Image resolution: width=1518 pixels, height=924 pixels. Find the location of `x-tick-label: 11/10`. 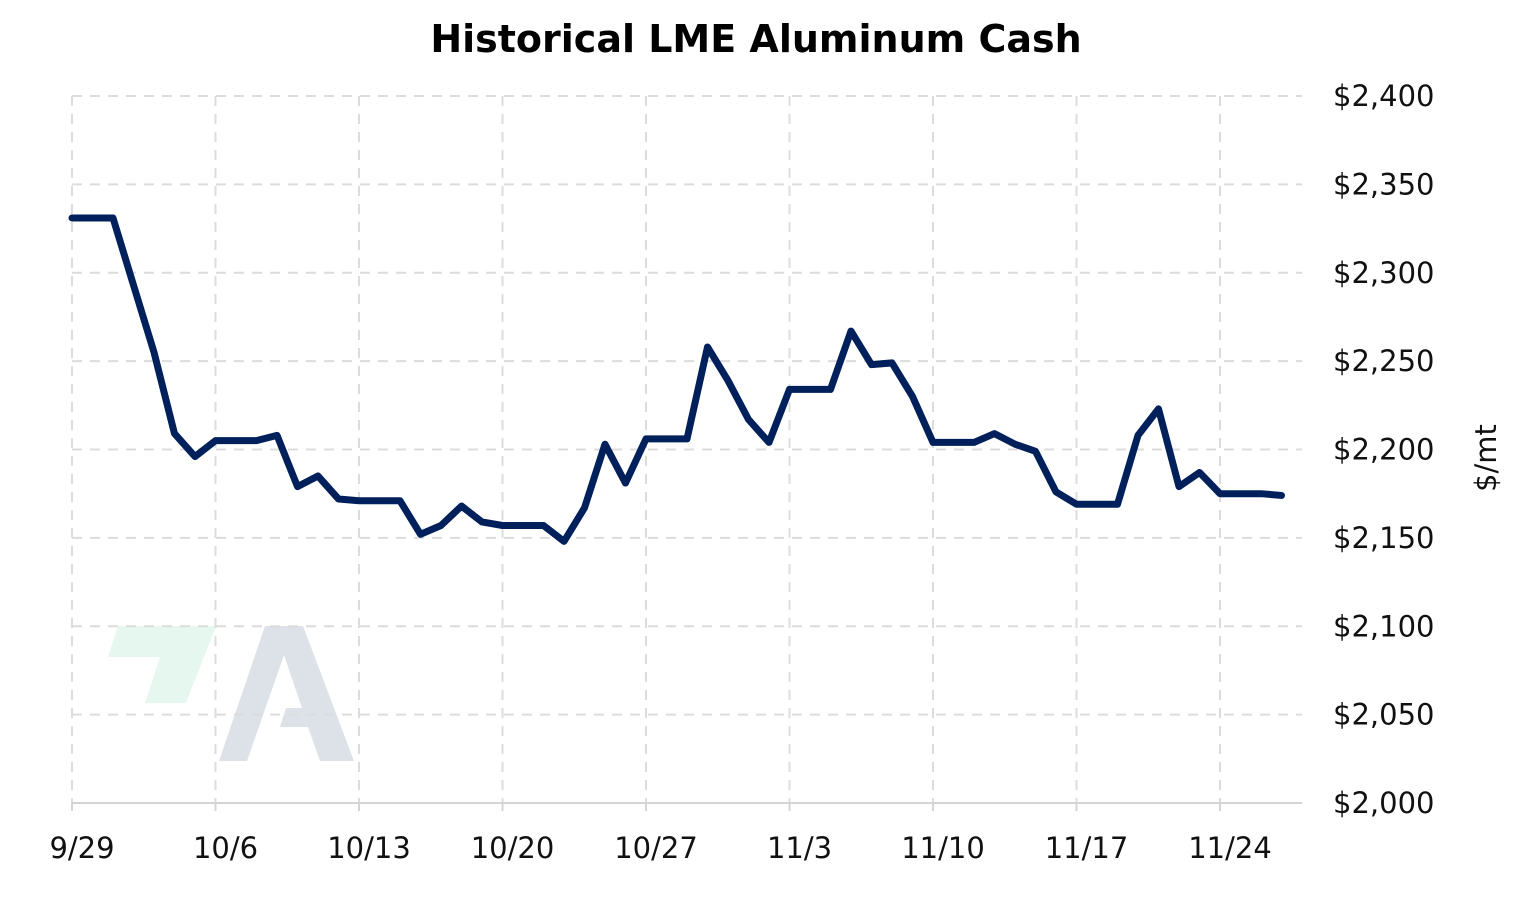

x-tick-label: 11/10 is located at coordinates (943, 848).